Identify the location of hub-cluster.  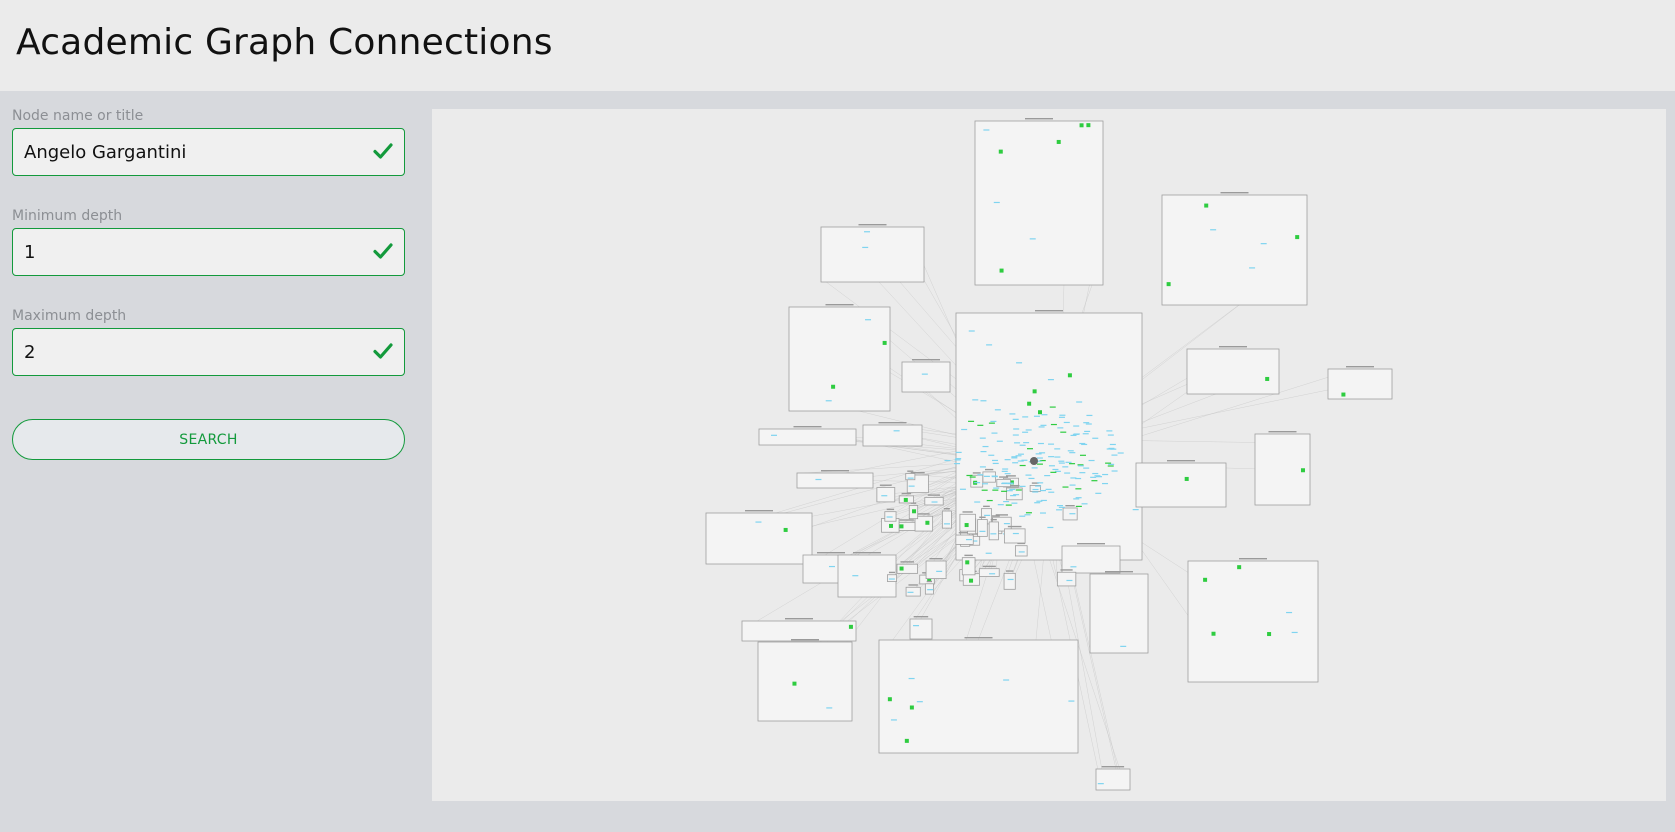
(1034, 461).